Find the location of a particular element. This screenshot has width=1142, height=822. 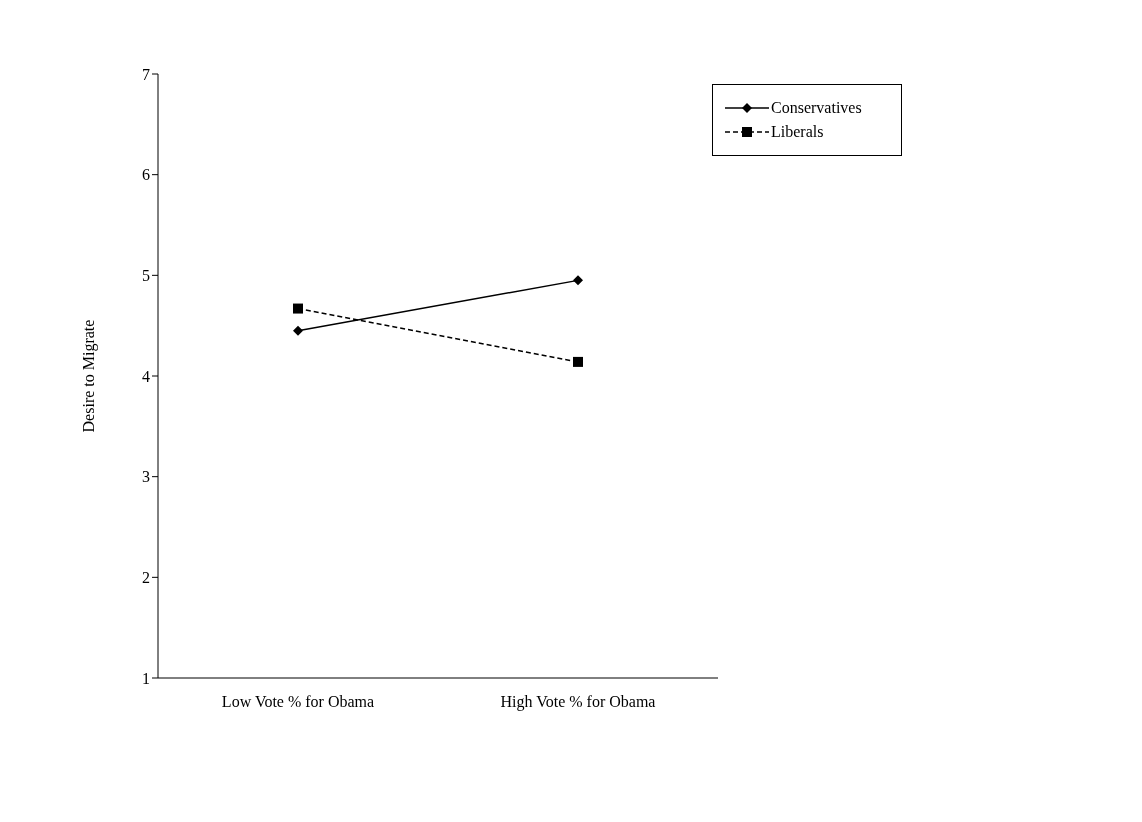

y-tick-label: 3 is located at coordinates (146, 477).